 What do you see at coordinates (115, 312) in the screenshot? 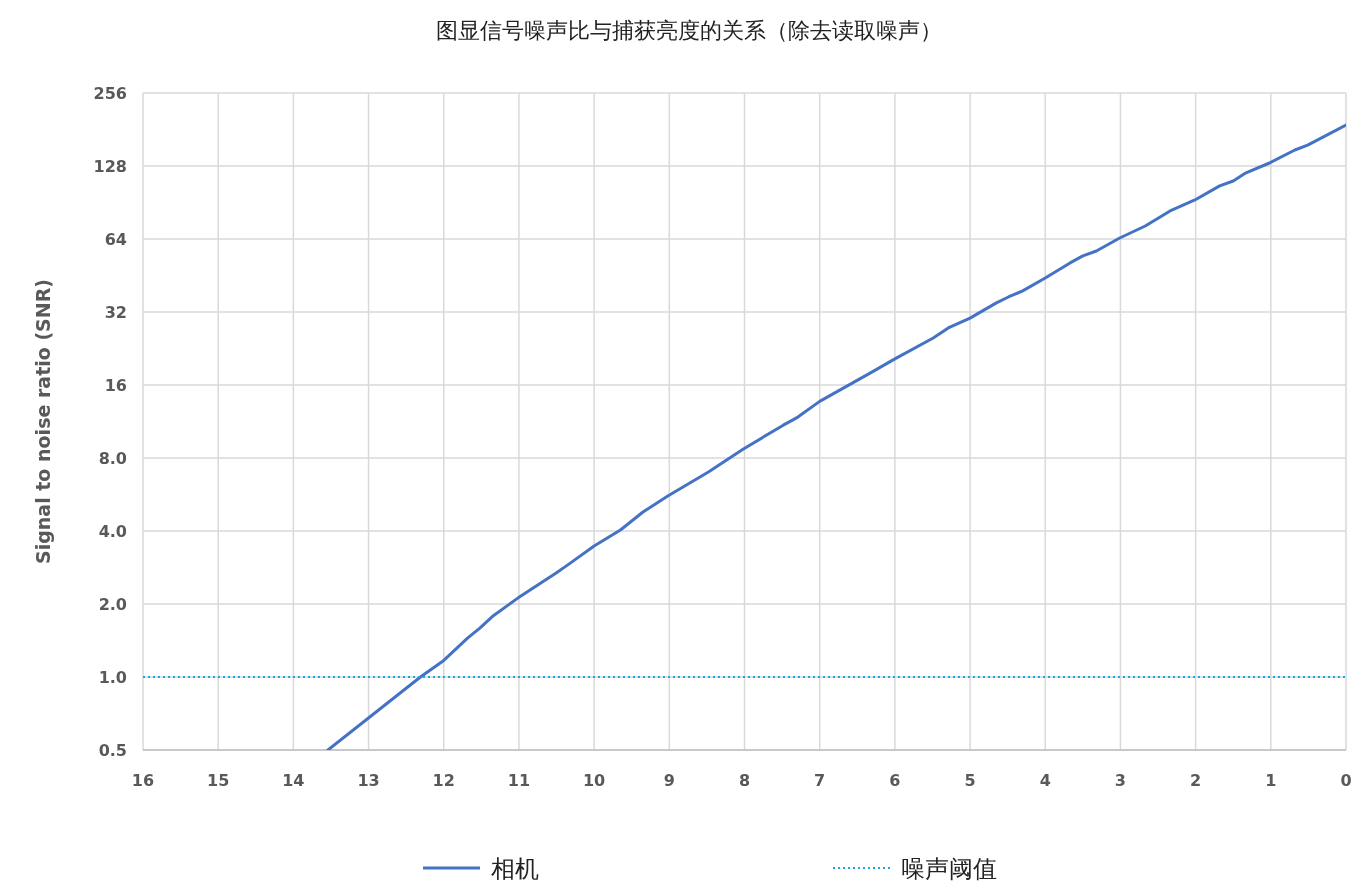
I see `y-tick-label: 32` at bounding box center [115, 312].